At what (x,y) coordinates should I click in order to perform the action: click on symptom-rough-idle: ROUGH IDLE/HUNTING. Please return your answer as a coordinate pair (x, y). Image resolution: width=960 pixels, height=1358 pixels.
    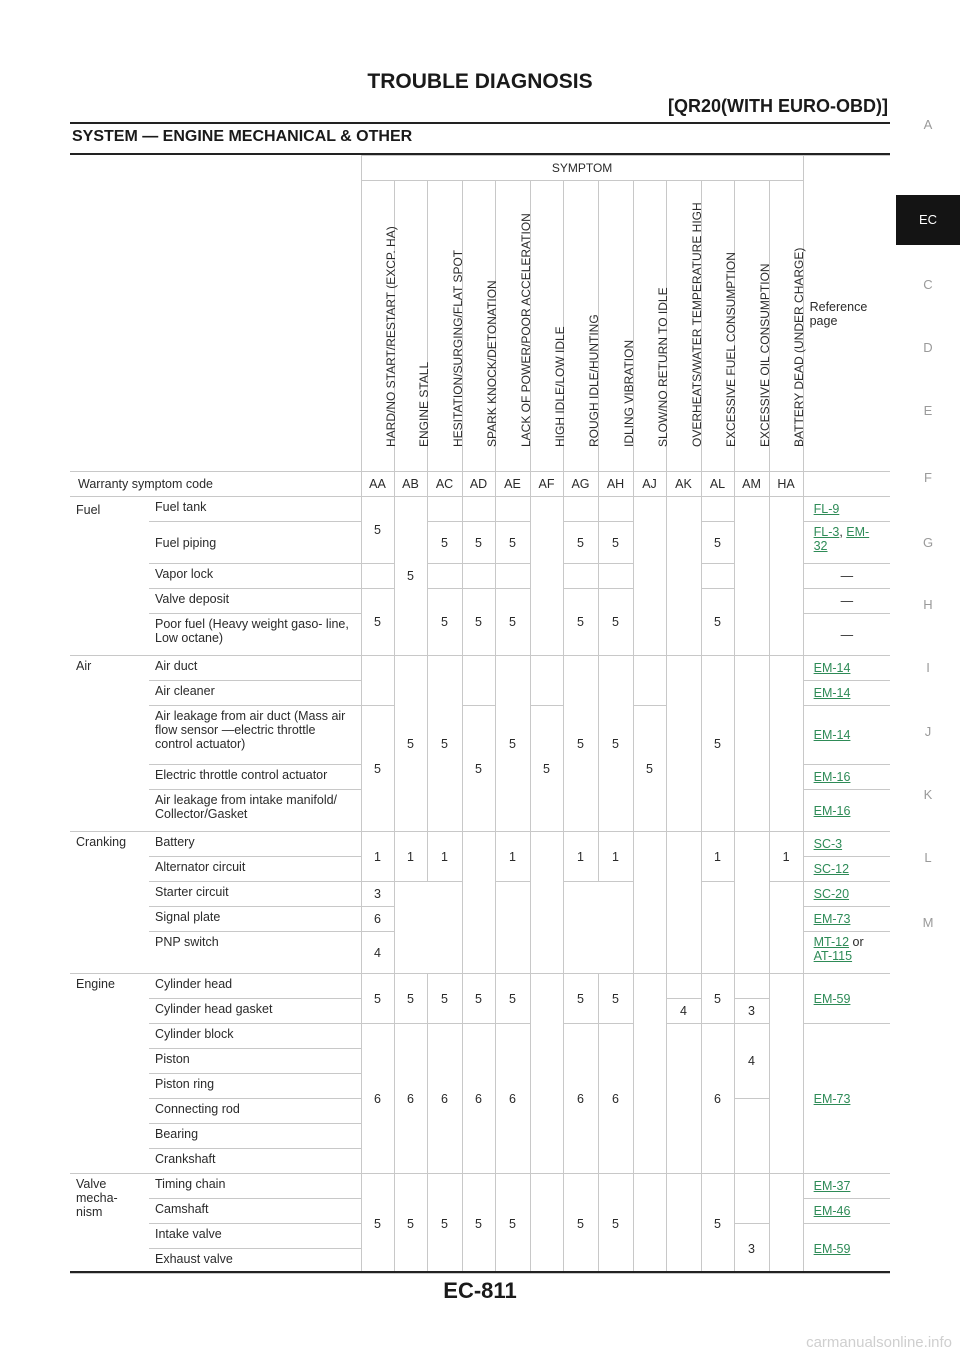
    Looking at the image, I should click on (581, 326).